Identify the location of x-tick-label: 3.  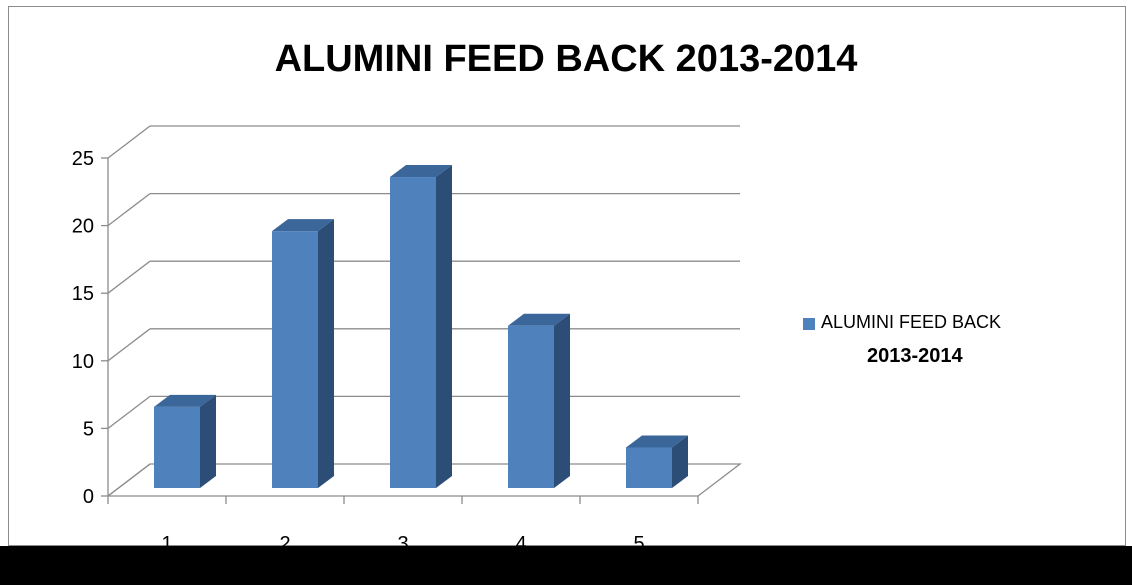
(402, 544).